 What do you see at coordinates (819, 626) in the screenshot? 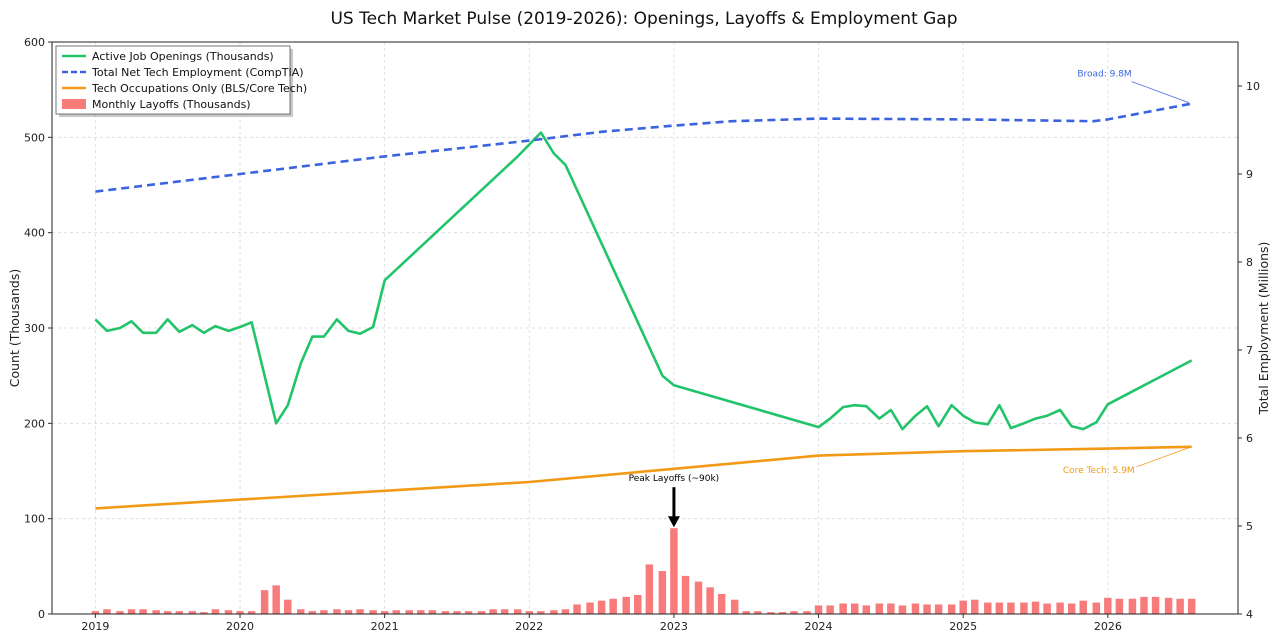
I see `x-tick-label: 2024` at bounding box center [819, 626].